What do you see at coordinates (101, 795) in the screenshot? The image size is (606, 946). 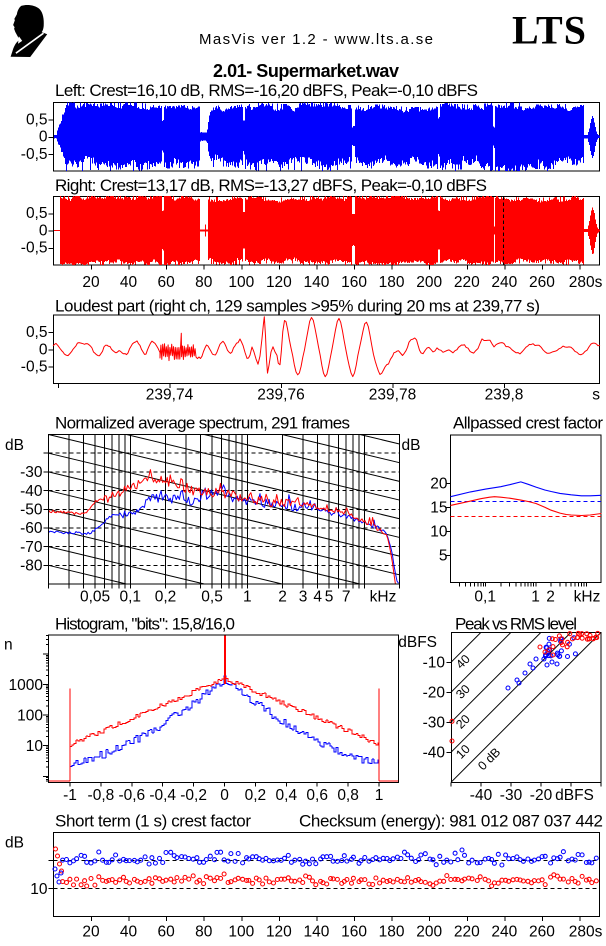 I see `svg-text: -0,8` at bounding box center [101, 795].